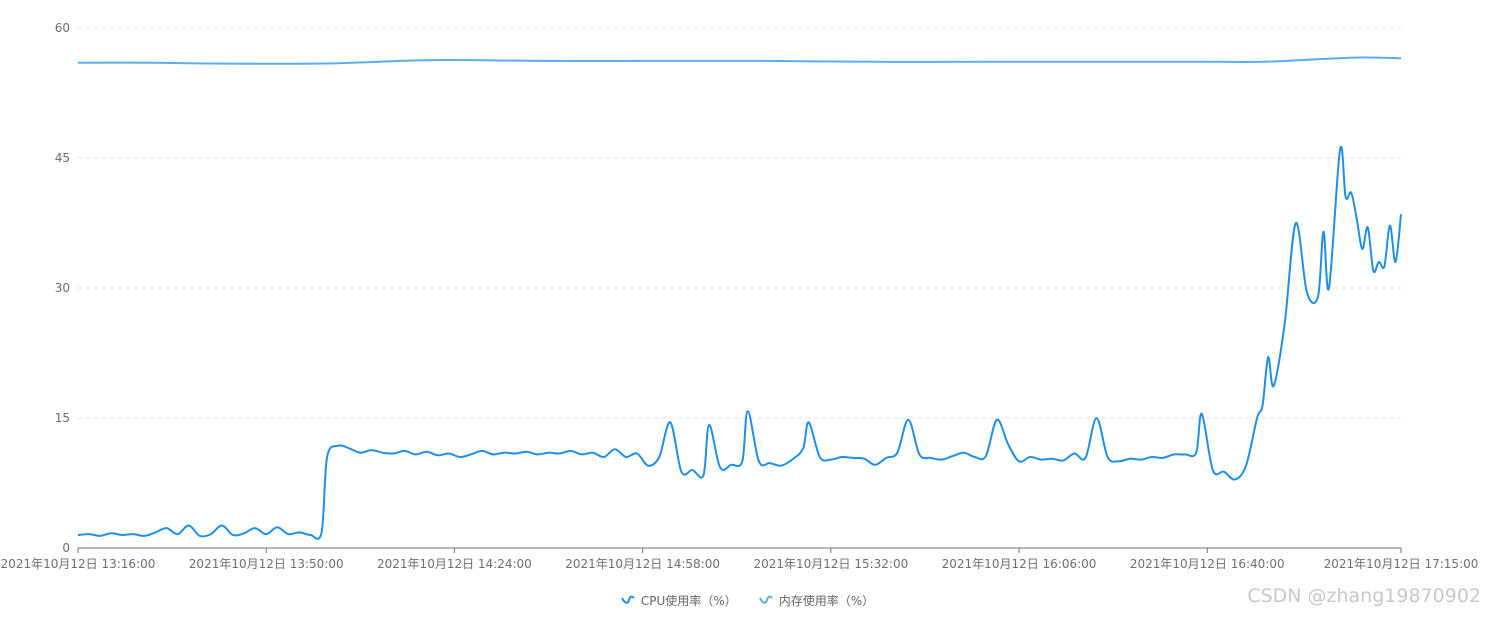 The width and height of the screenshot is (1495, 617). I want to click on x-tick-label: 2021年10月12日 16:06:00, so click(1019, 564).